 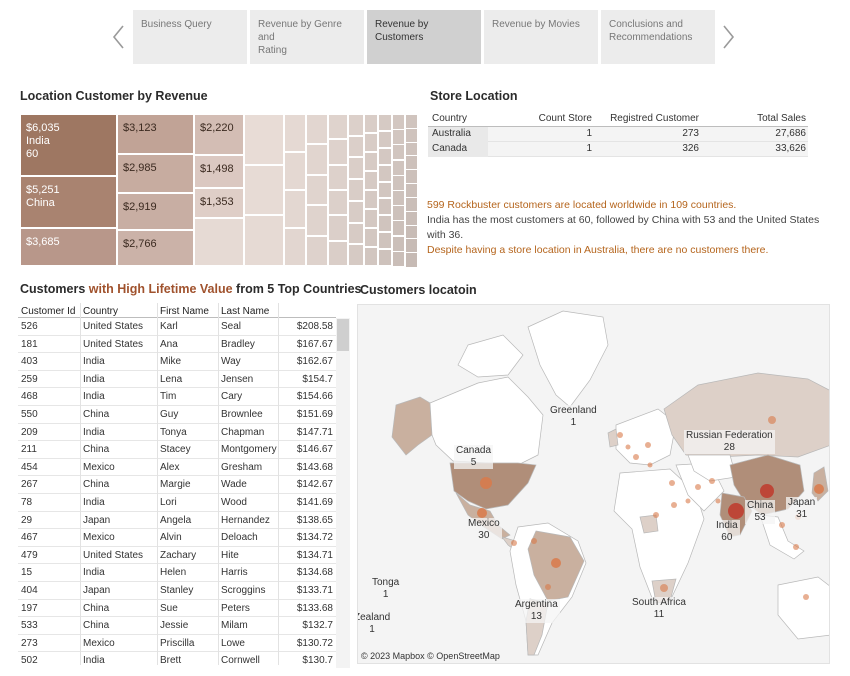 What do you see at coordinates (658, 37) in the screenshot?
I see `tab-conclusions-and-recommendations: Conclusions and Recommendations` at bounding box center [658, 37].